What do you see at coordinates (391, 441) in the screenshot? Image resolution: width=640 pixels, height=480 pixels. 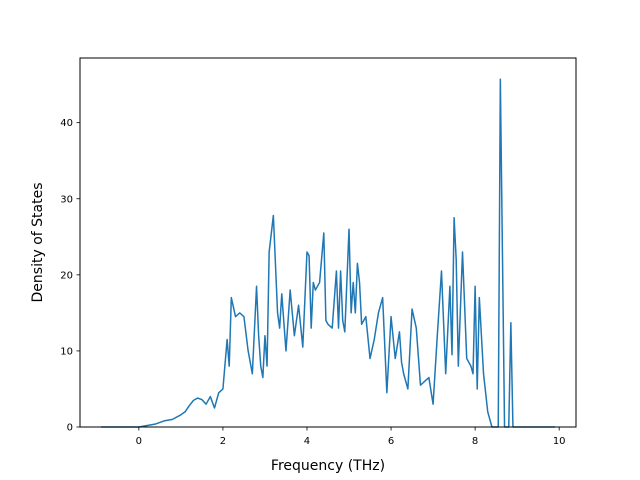 I see `x-tick-label: 6` at bounding box center [391, 441].